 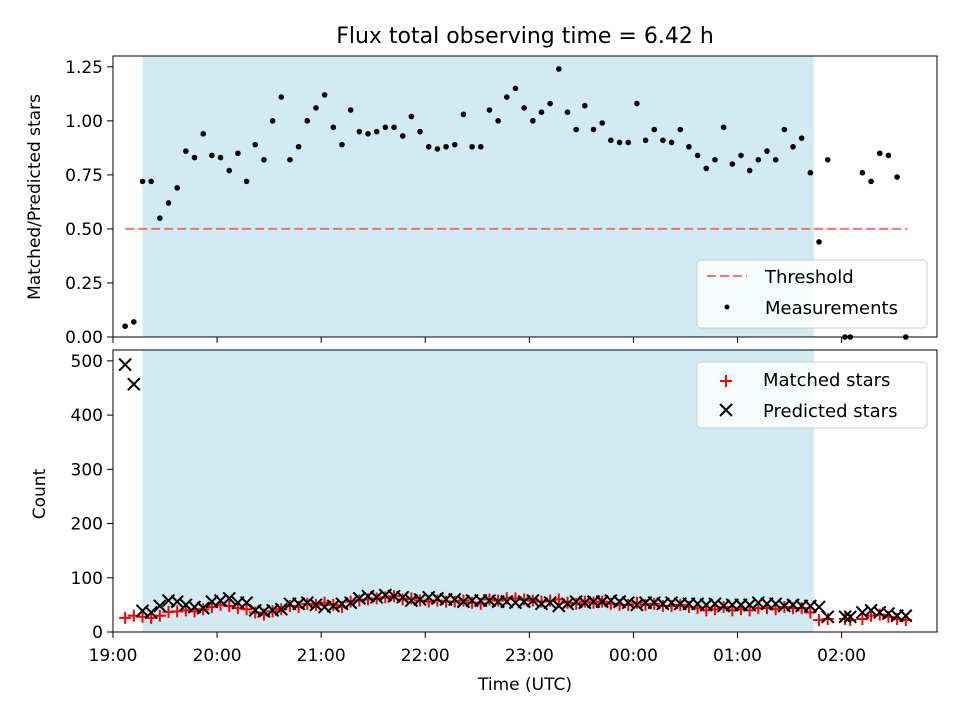 I want to click on x-axis-label: Time (UTC), so click(x=524, y=685).